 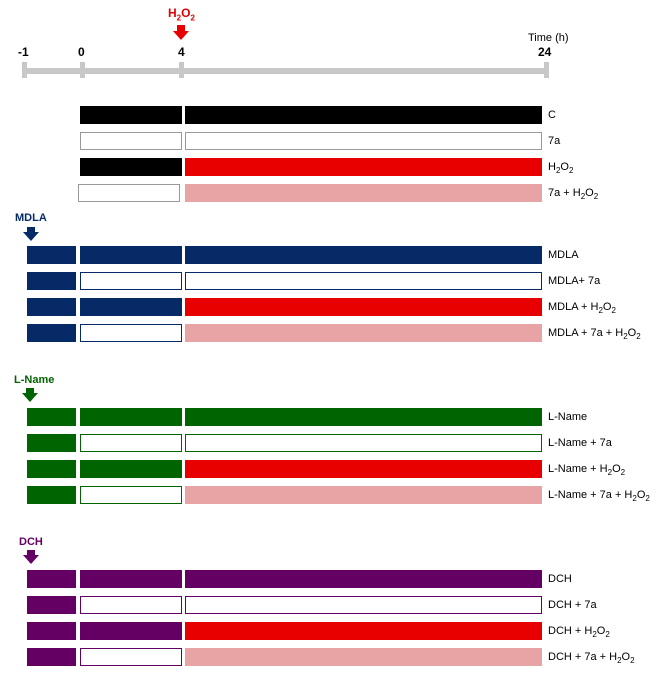 I want to click on dch-arrow-icon, so click(x=31, y=557).